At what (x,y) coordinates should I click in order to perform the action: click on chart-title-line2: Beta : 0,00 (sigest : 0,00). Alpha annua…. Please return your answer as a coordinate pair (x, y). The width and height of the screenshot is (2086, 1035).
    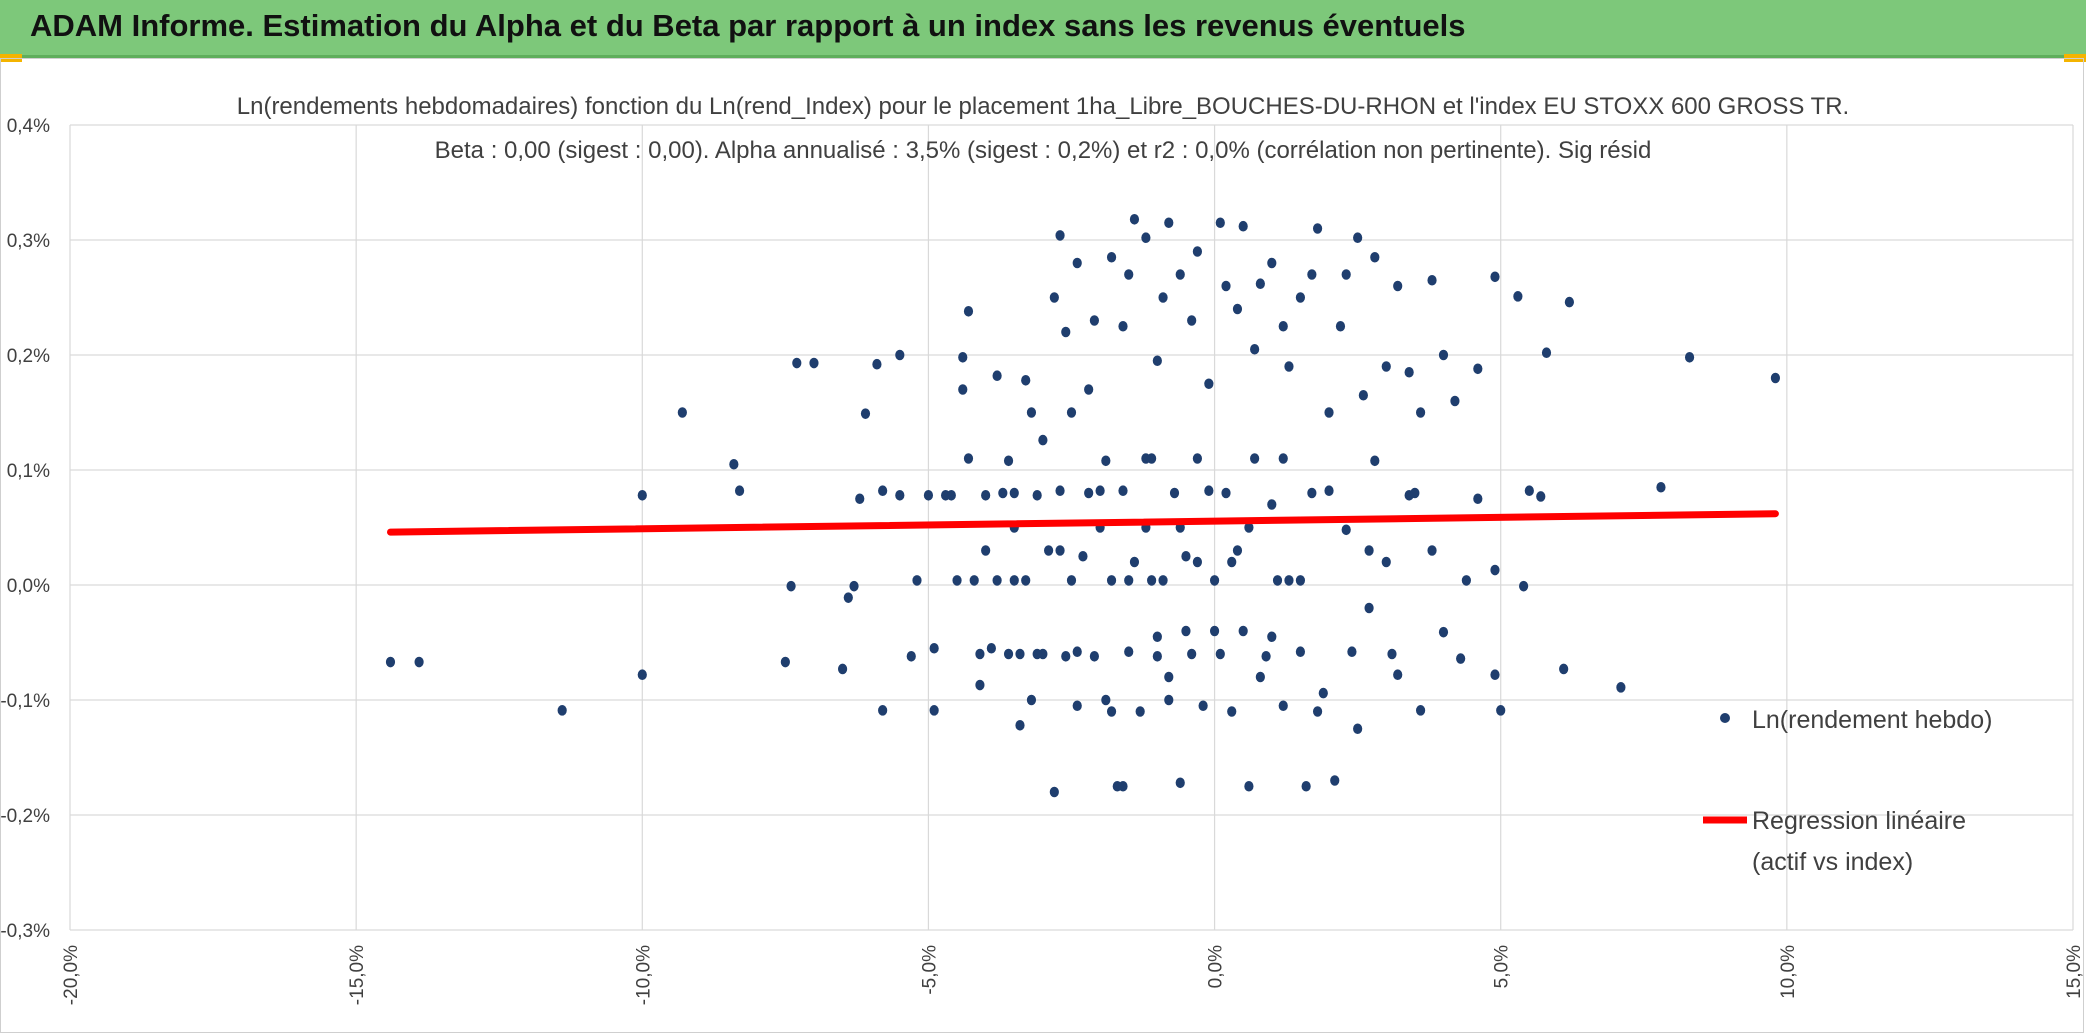
    Looking at the image, I should click on (1043, 150).